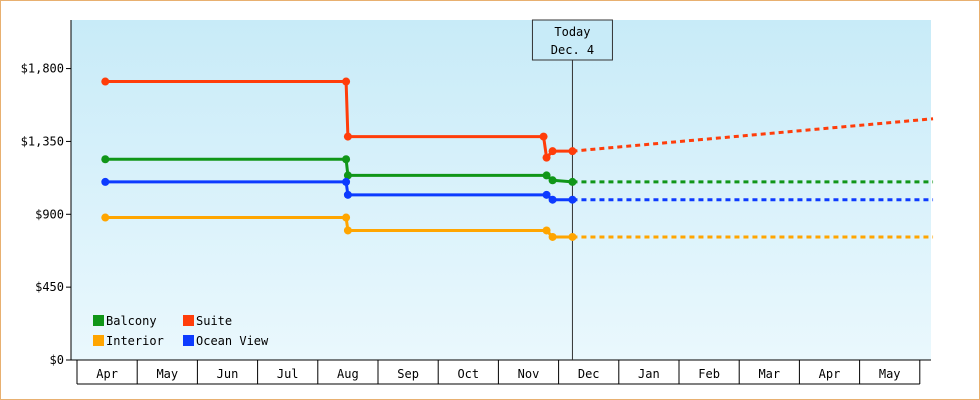  I want to click on legend-label-interior: Interior, so click(135, 341).